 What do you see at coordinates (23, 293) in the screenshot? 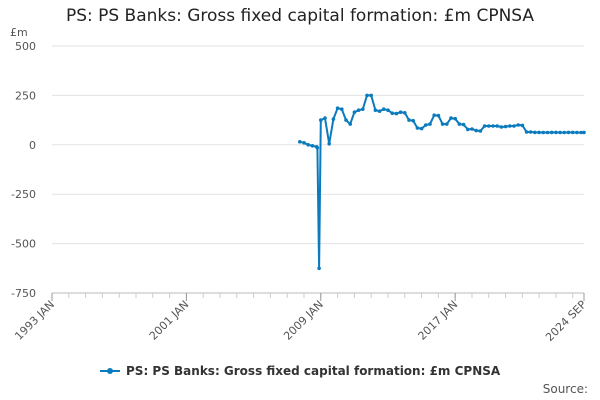
I see `y-tick-label: -750` at bounding box center [23, 293].